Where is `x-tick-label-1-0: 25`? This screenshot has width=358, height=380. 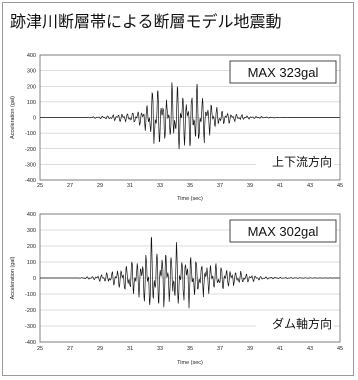 x-tick-label-1-0: 25 is located at coordinates (40, 349).